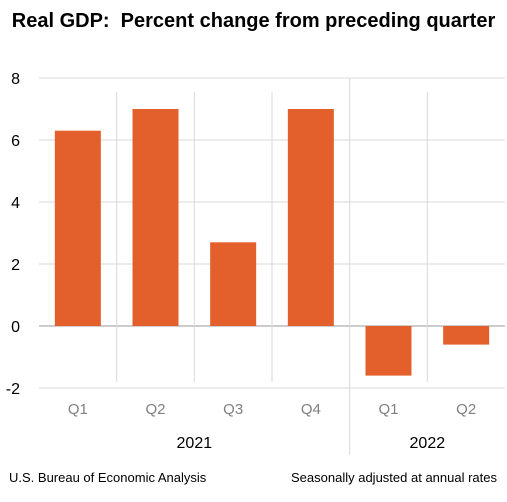 This screenshot has width=507, height=502. Describe the element at coordinates (15, 141) in the screenshot. I see `y-tick-label: 6` at that location.